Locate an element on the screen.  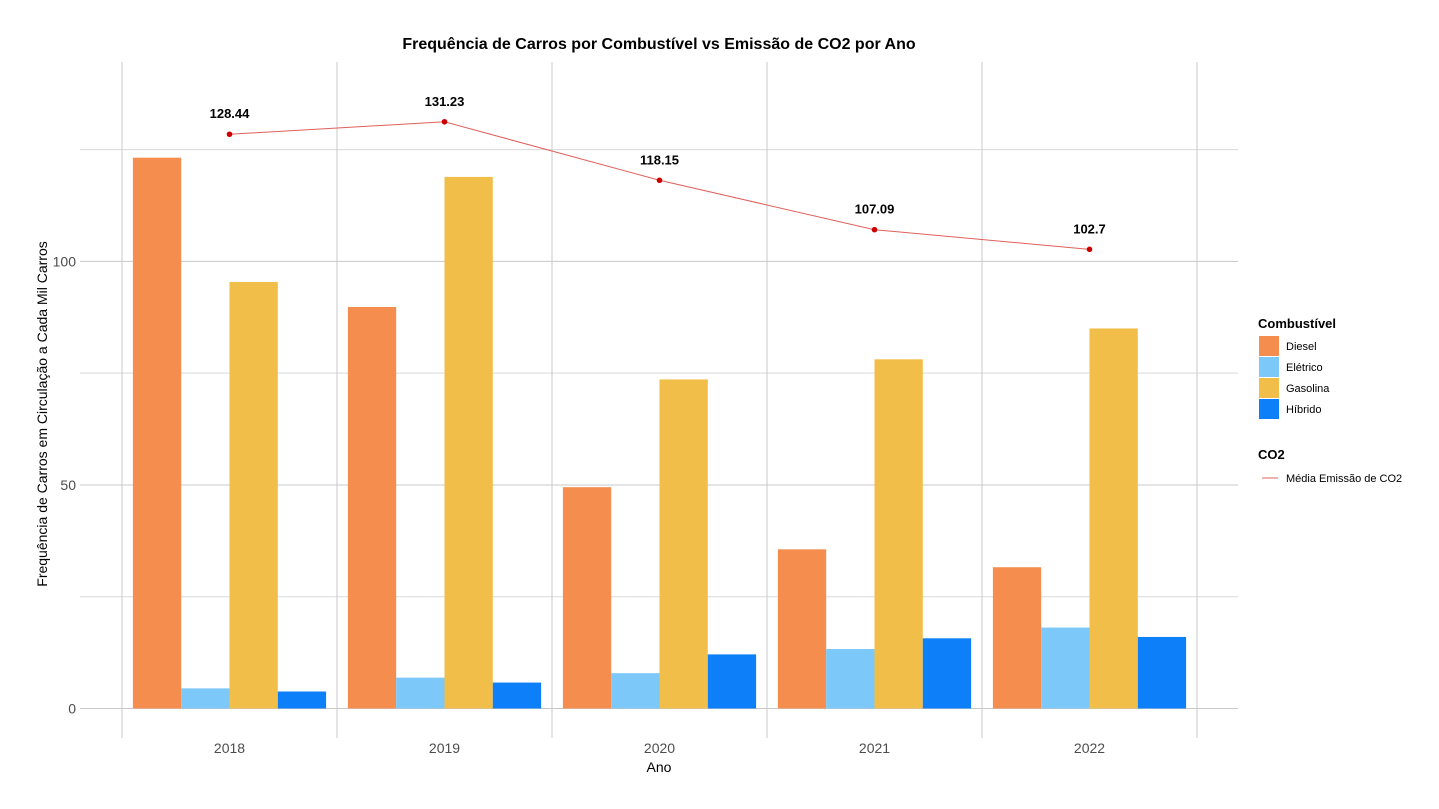
bar-gasolina-2022 is located at coordinates (1113, 518).